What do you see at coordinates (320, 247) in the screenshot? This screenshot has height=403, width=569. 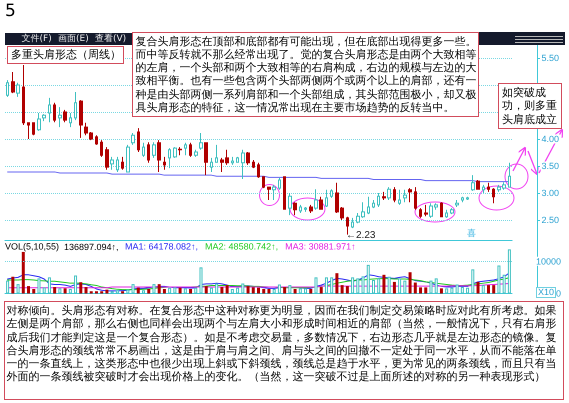 I see `text: MA3: 30881.971↑` at bounding box center [320, 247].